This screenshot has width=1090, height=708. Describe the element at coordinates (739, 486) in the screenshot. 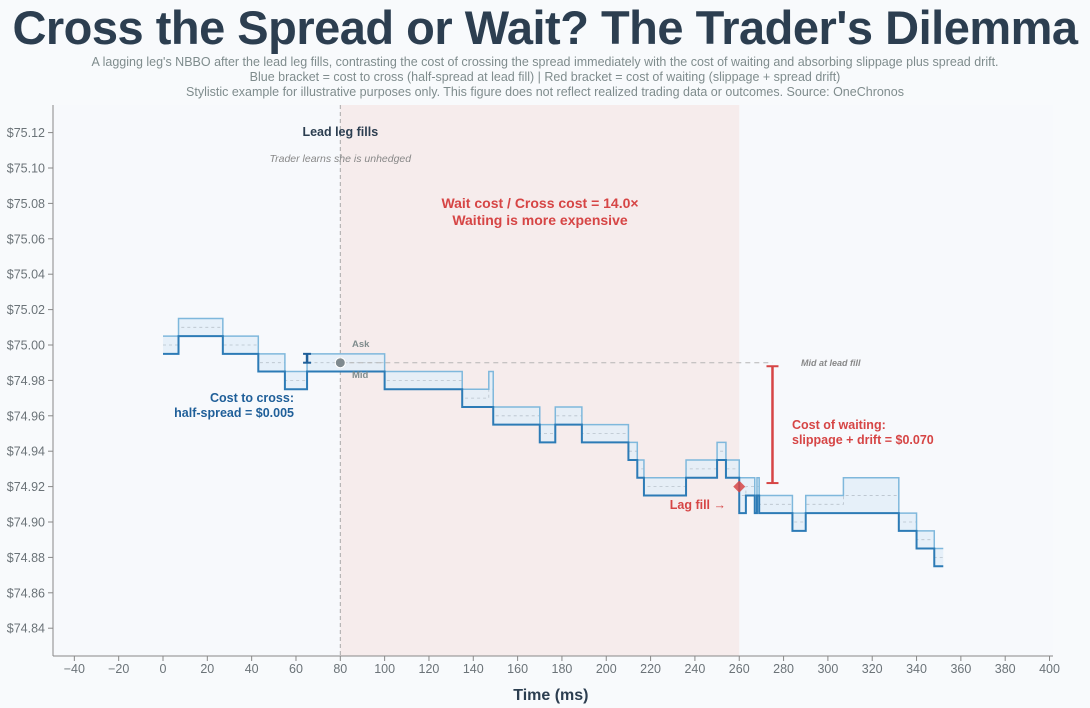

I see `lag-fill-marker` at that location.